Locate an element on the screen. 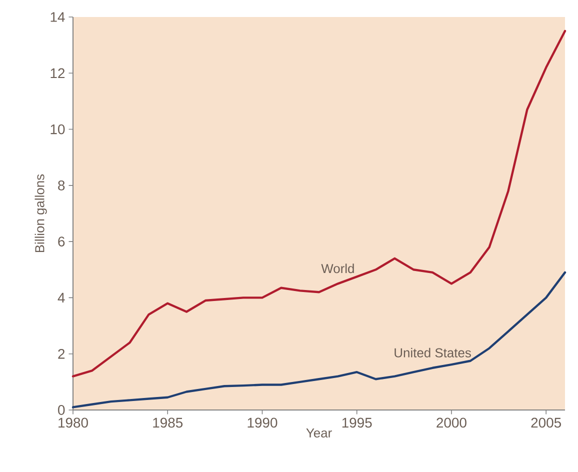 This screenshot has height=472, width=578. x-tick-label: 1995 is located at coordinates (357, 423).